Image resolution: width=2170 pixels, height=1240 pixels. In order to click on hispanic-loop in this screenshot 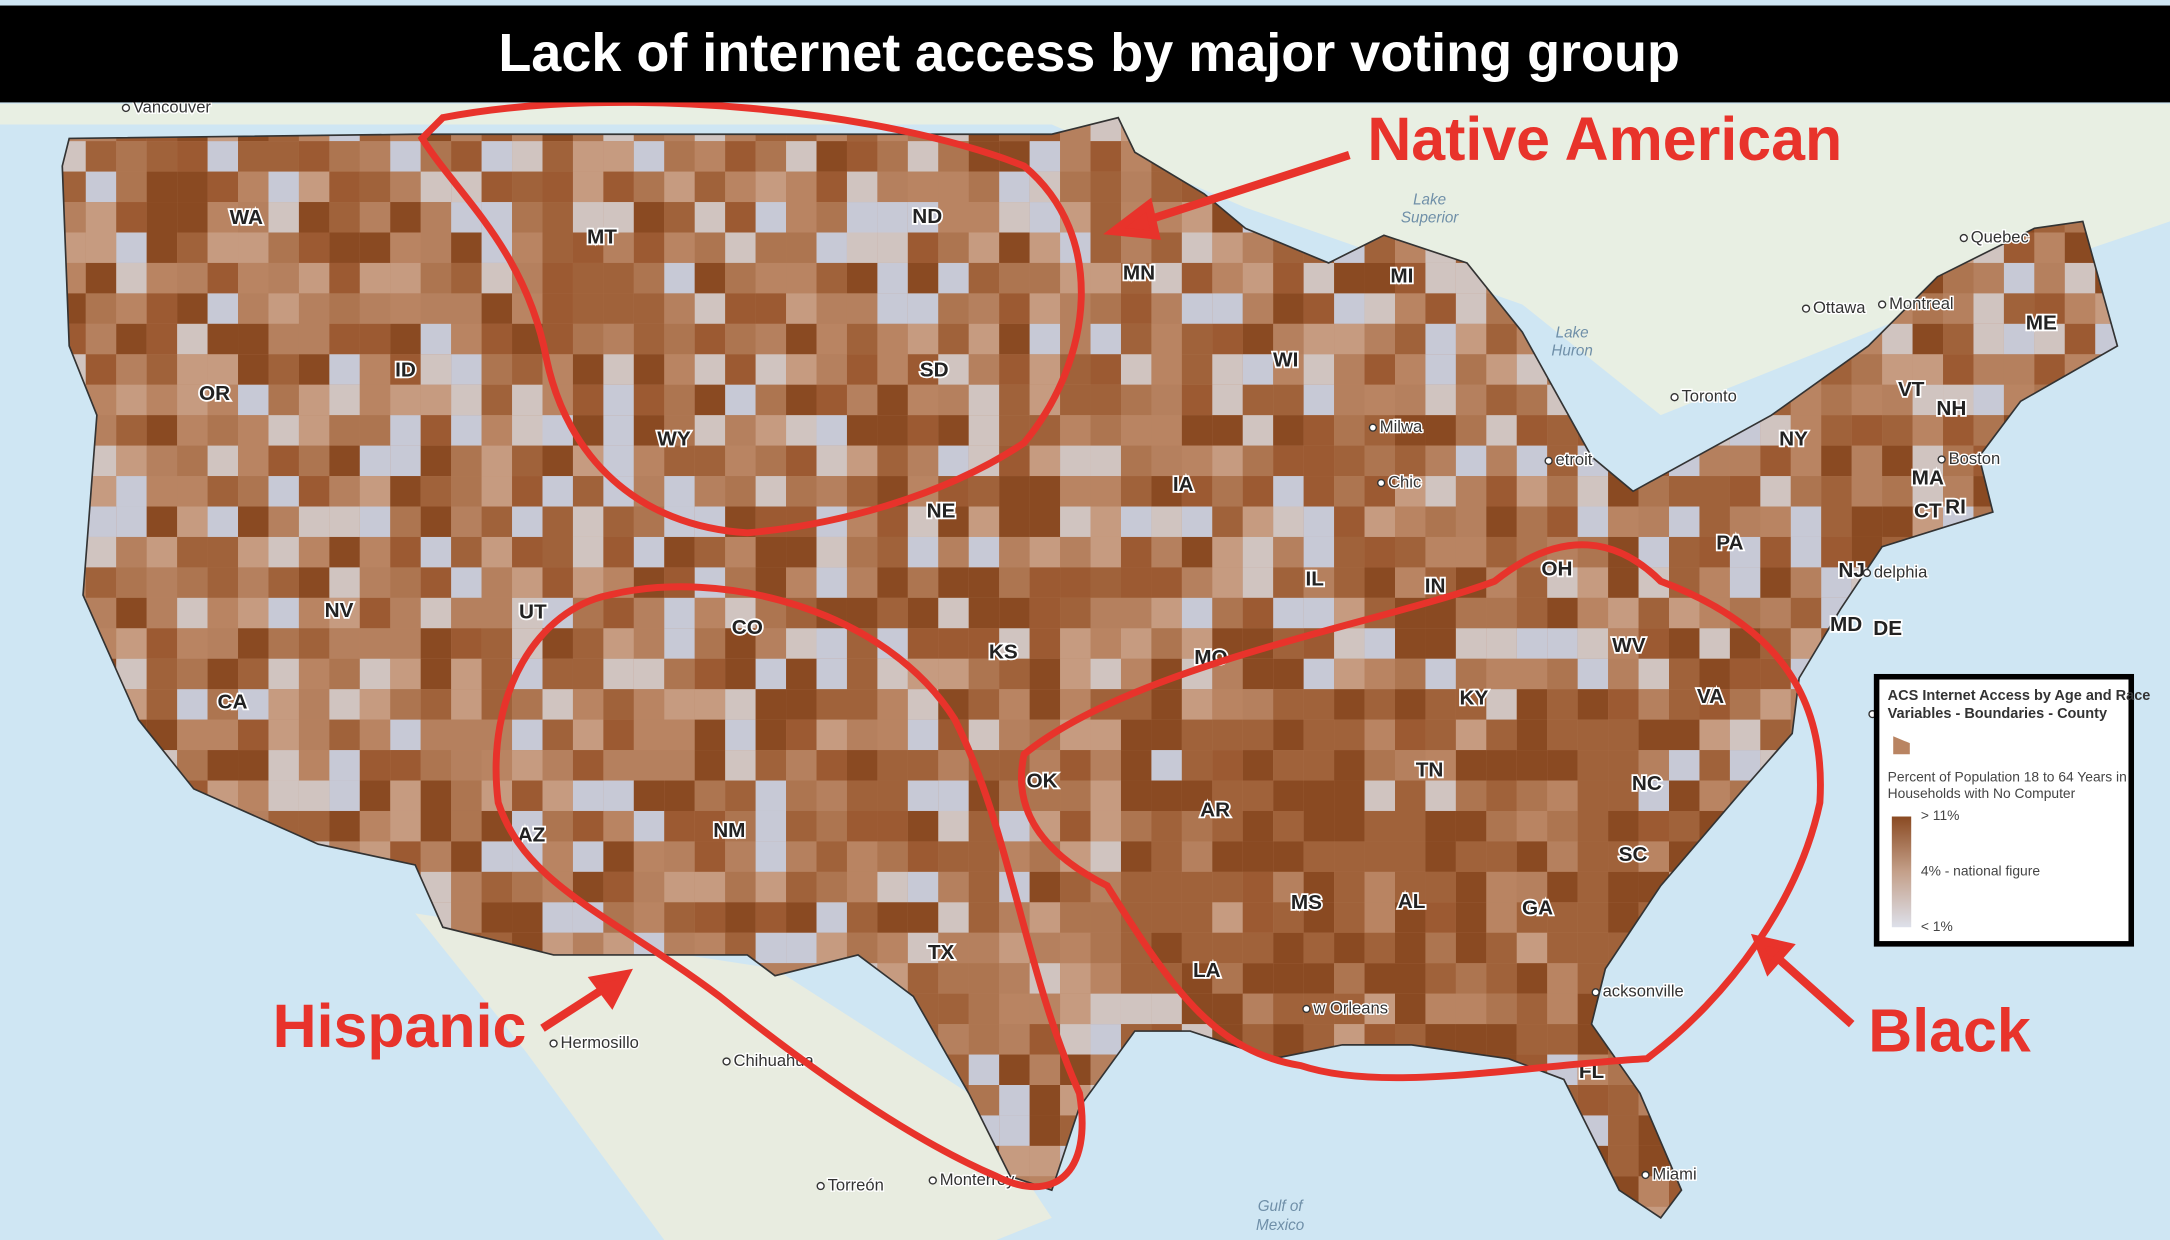, I will do `click(789, 886)`.